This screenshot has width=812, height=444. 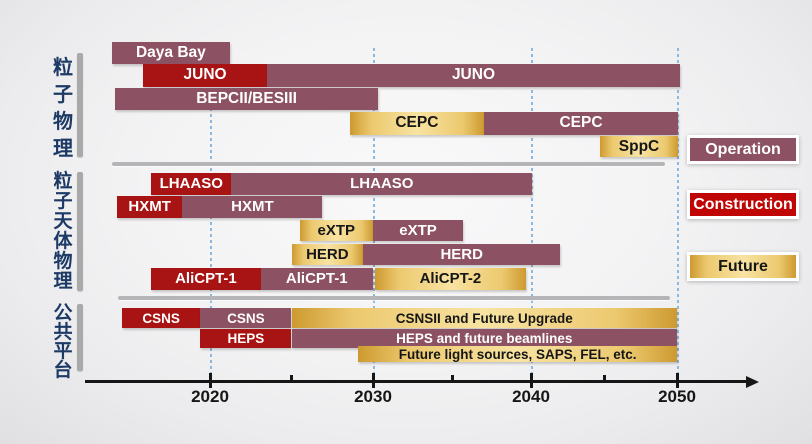 I want to click on bar-hxmt-construction: HXMT, so click(x=150, y=207).